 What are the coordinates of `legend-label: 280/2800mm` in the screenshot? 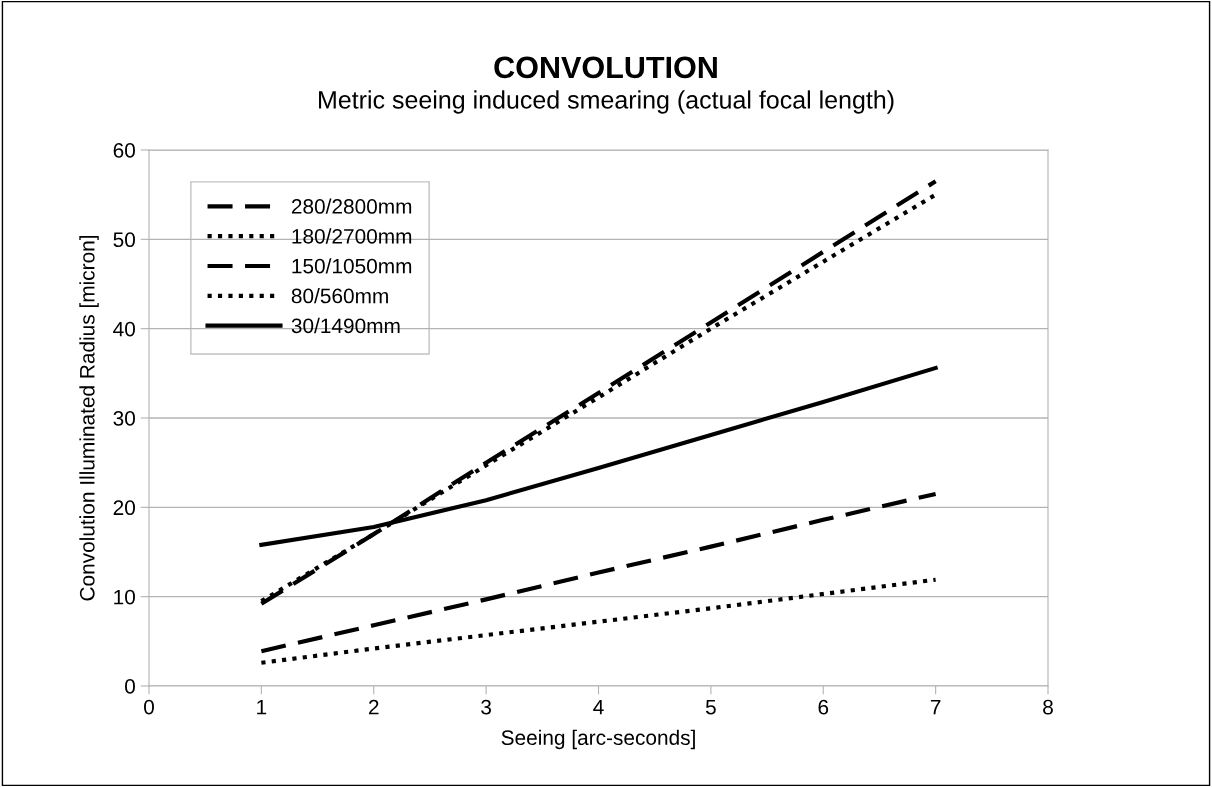 It's located at (351, 206).